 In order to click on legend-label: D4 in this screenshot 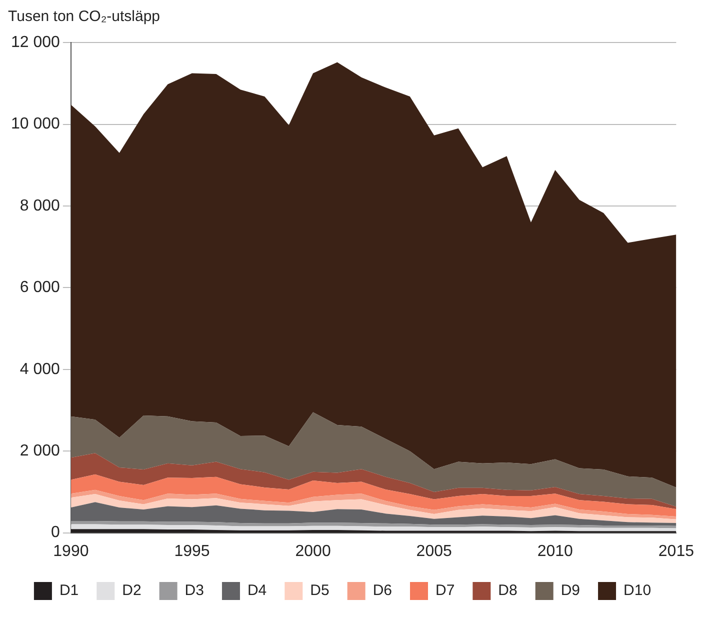, I will do `click(257, 591)`.